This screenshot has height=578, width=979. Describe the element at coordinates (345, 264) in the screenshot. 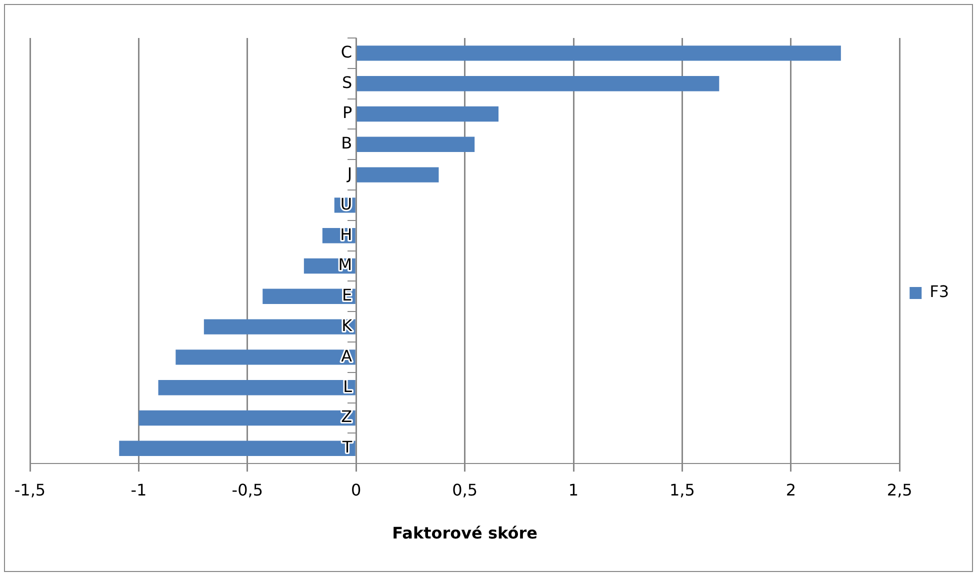

I see `y-tick-label: M` at that location.